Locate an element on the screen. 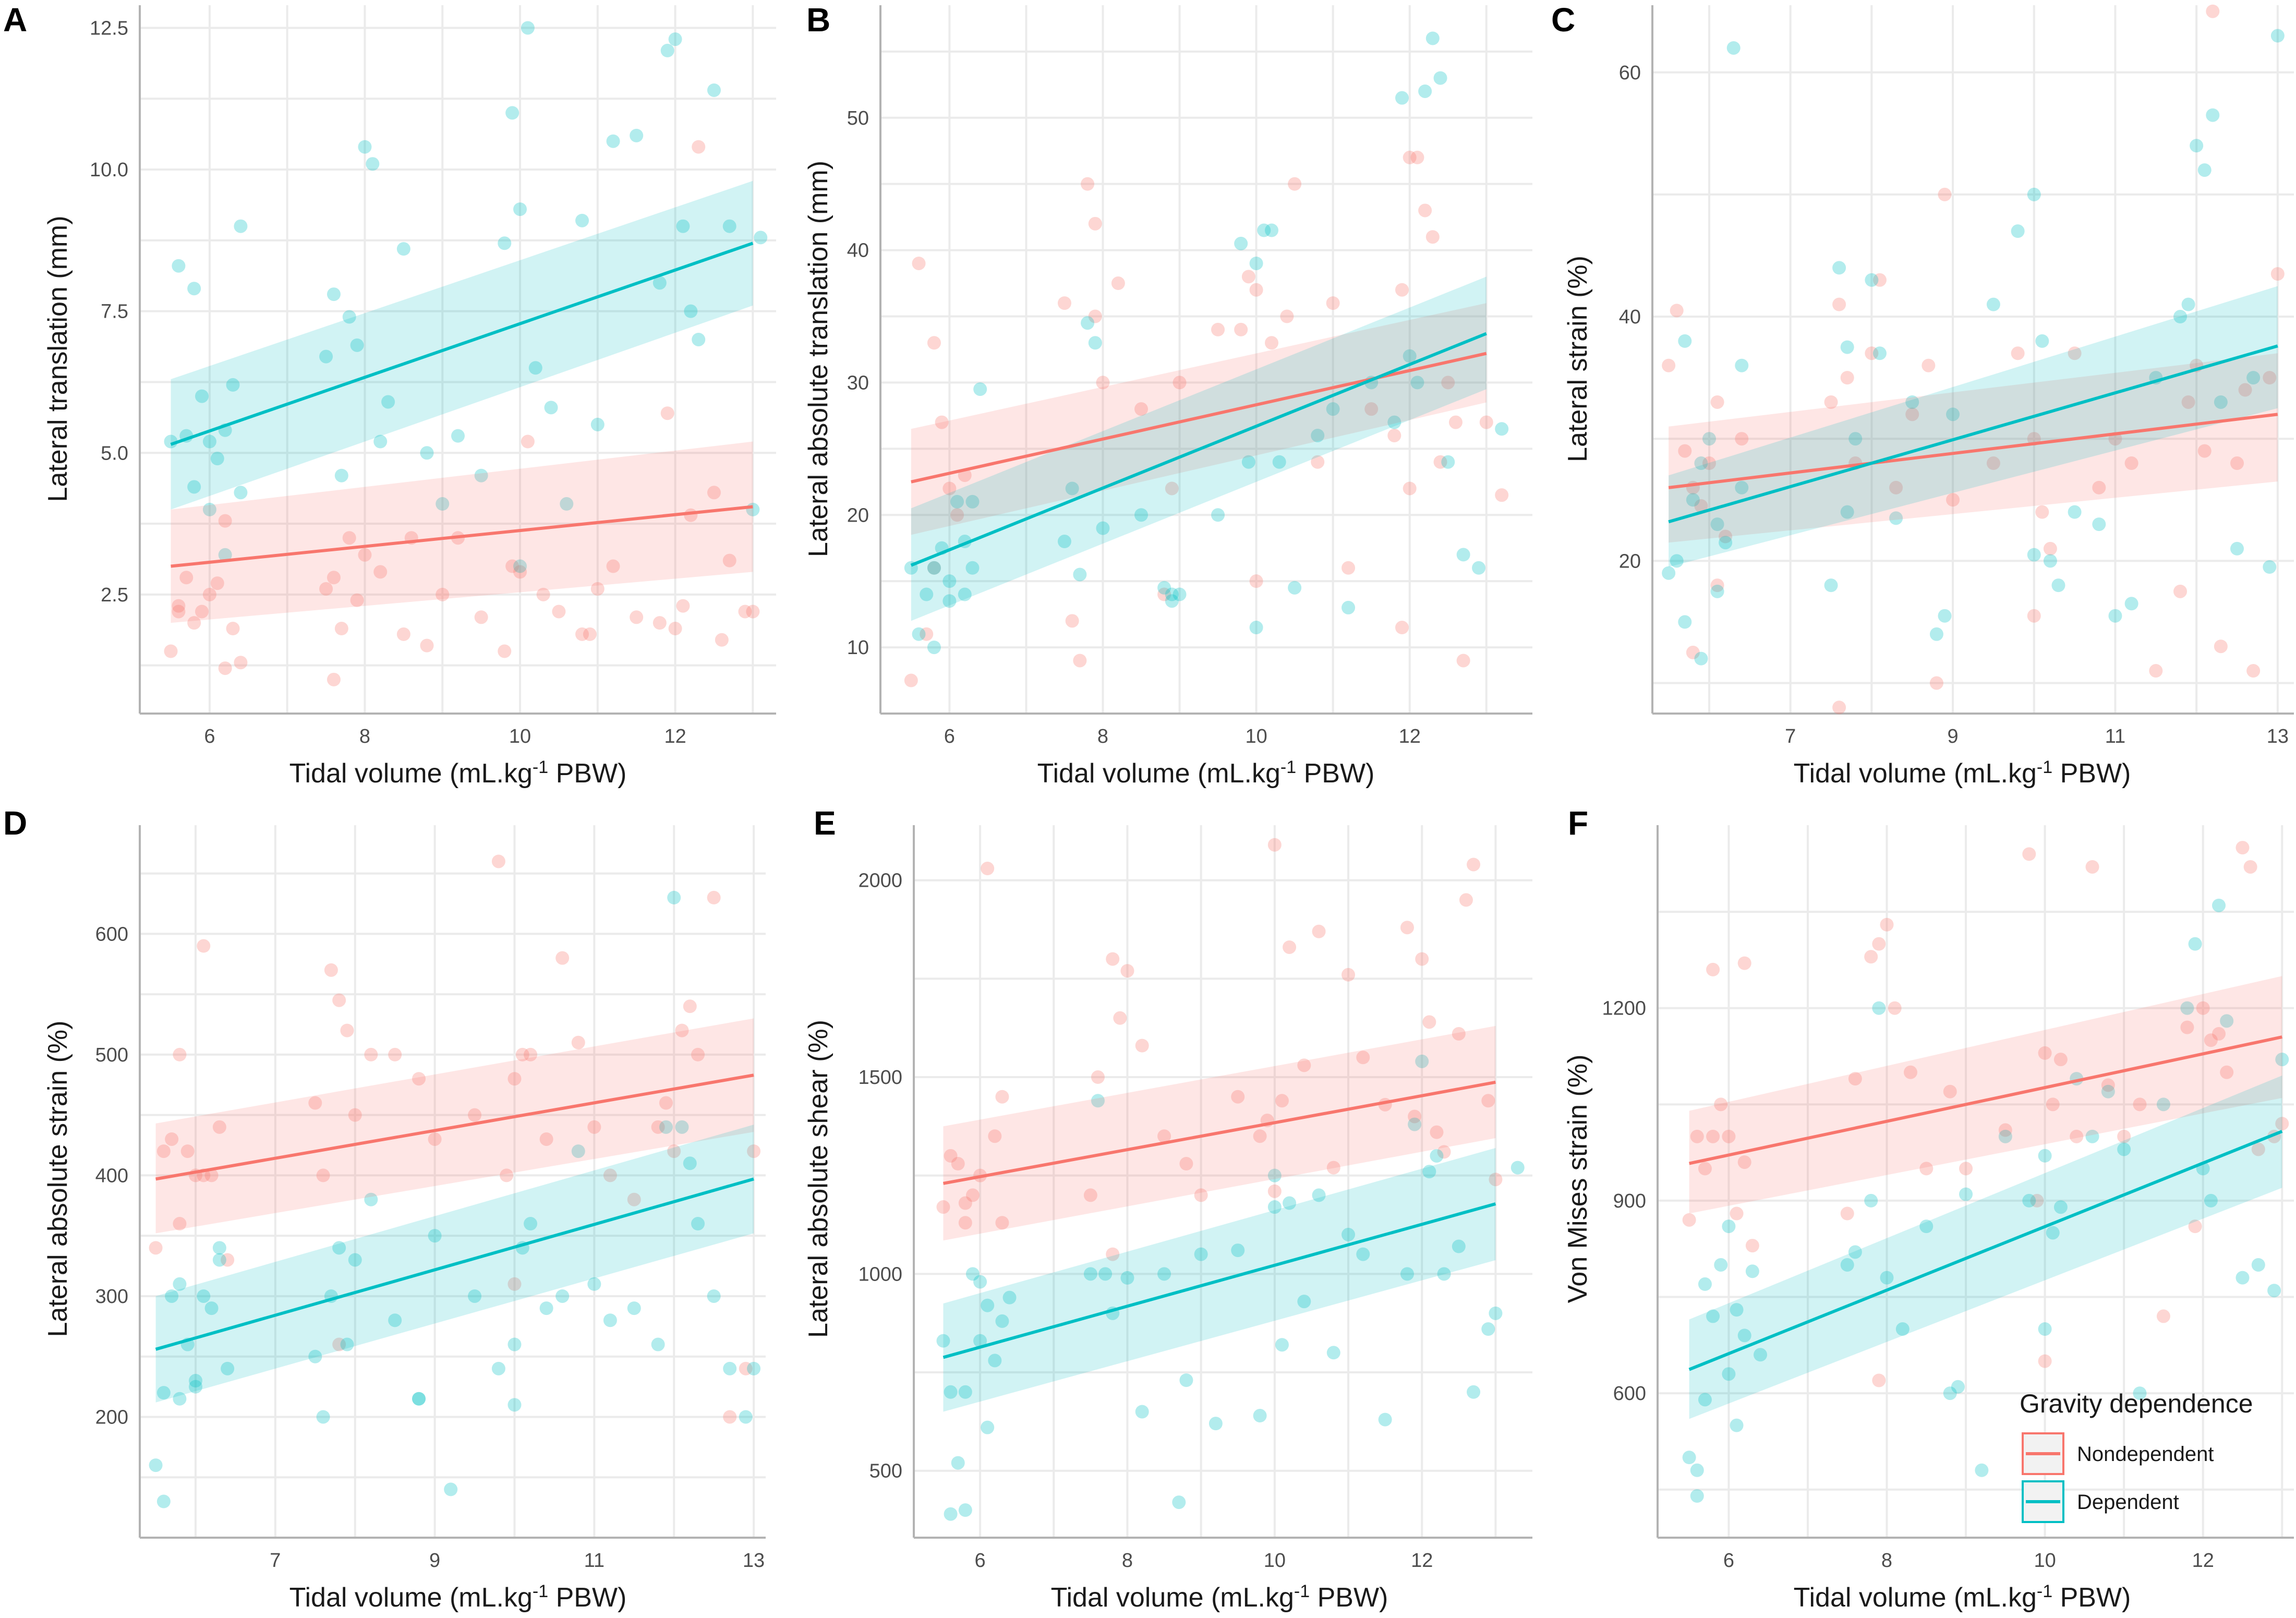 Image resolution: width=2296 pixels, height=1618 pixels. y-tick-label-f: 900 is located at coordinates (1629, 1201).